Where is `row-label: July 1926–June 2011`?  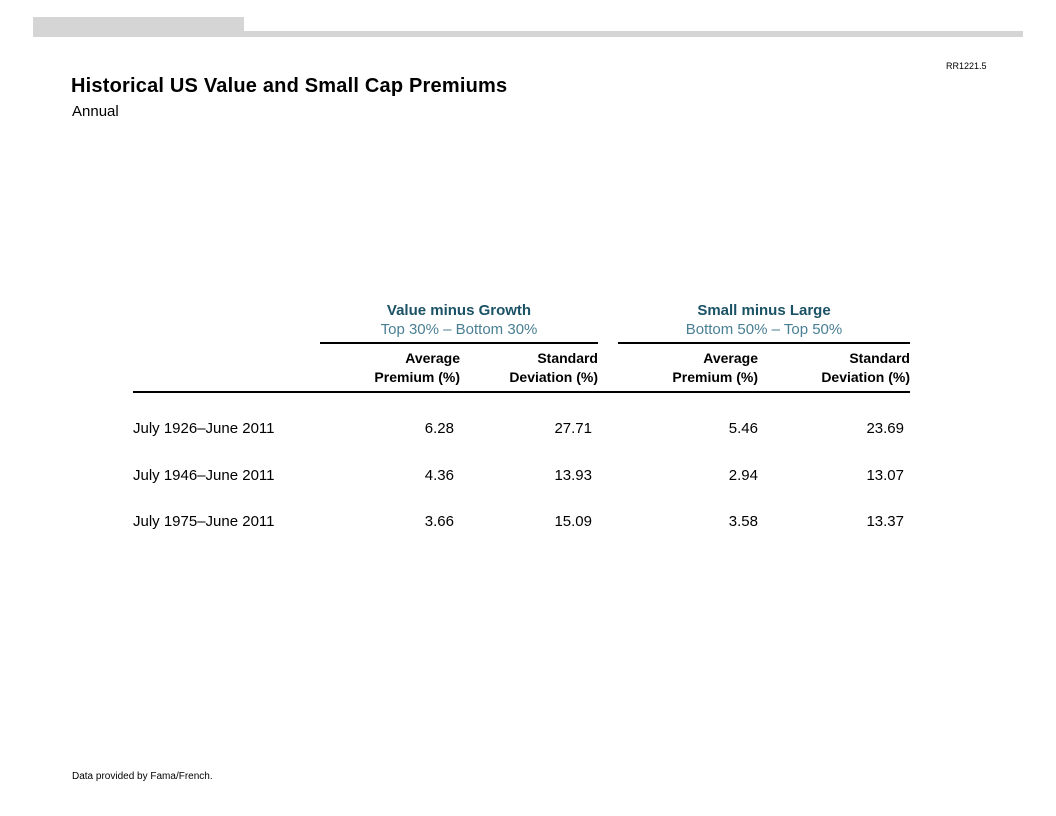 row-label: July 1926–June 2011 is located at coordinates (204, 428).